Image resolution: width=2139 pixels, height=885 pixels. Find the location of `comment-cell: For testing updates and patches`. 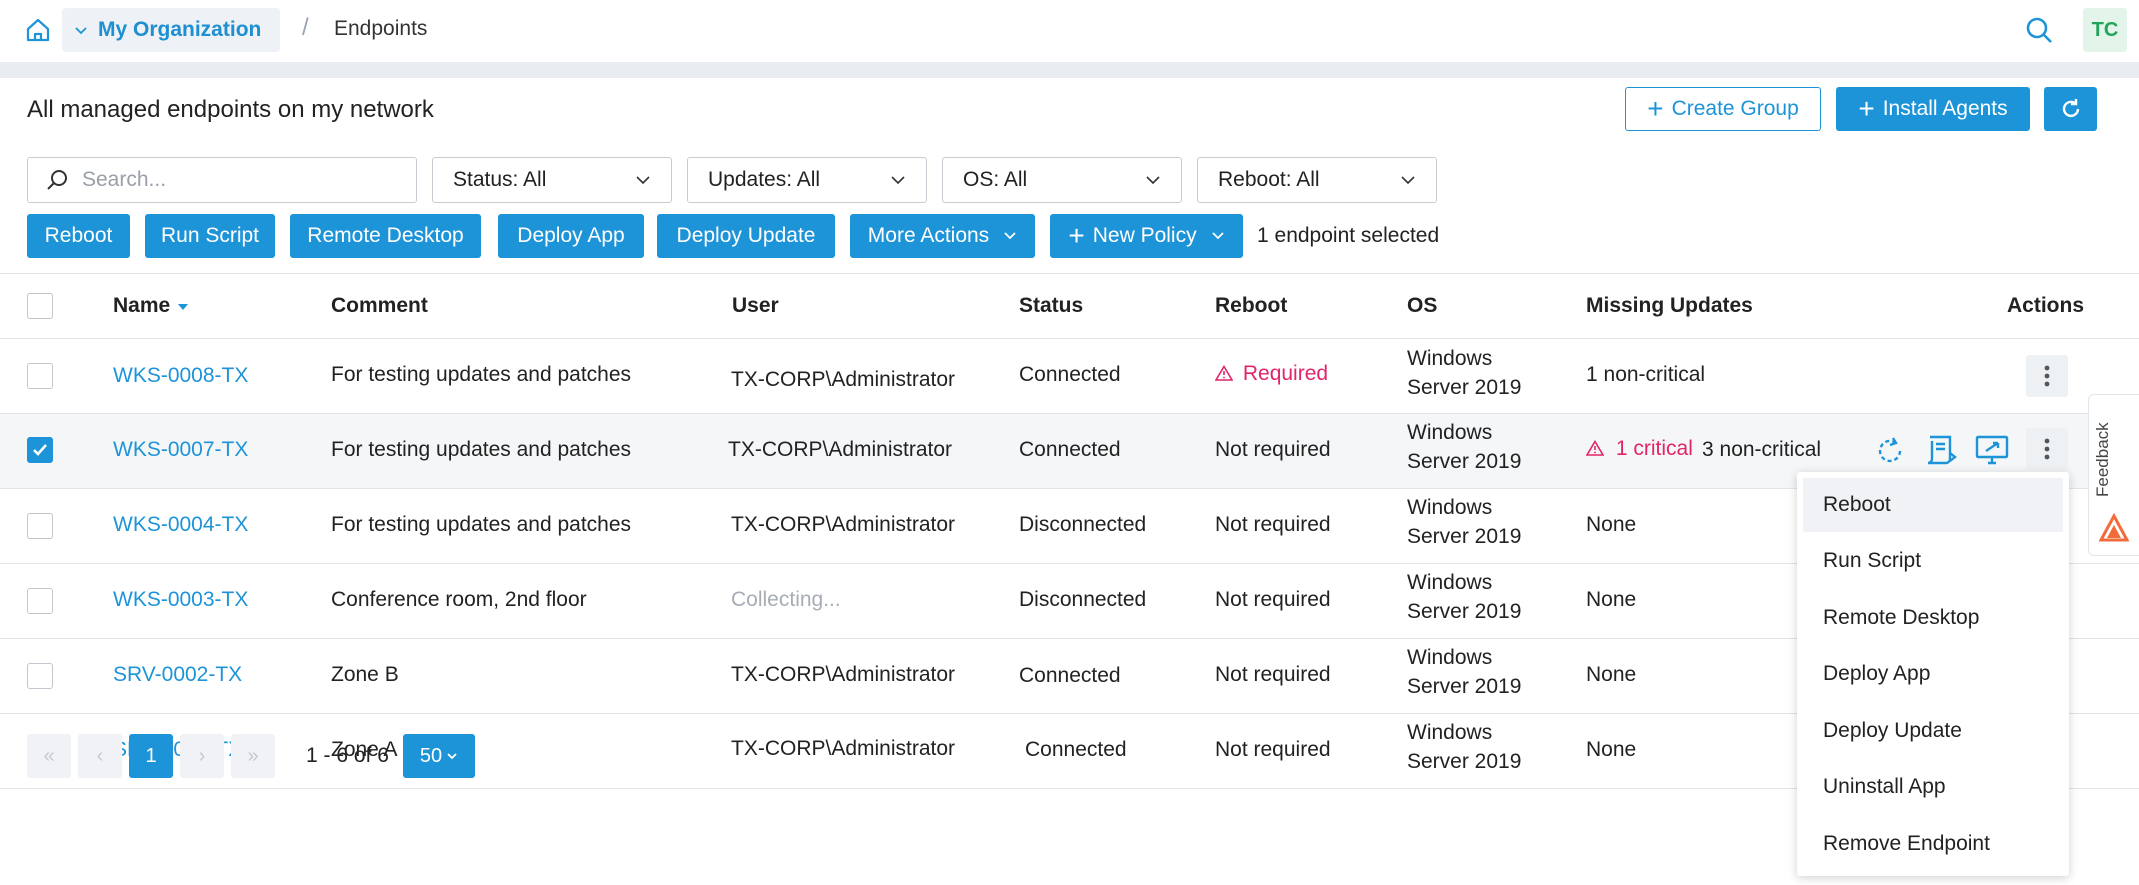

comment-cell: For testing updates and patches is located at coordinates (481, 524).